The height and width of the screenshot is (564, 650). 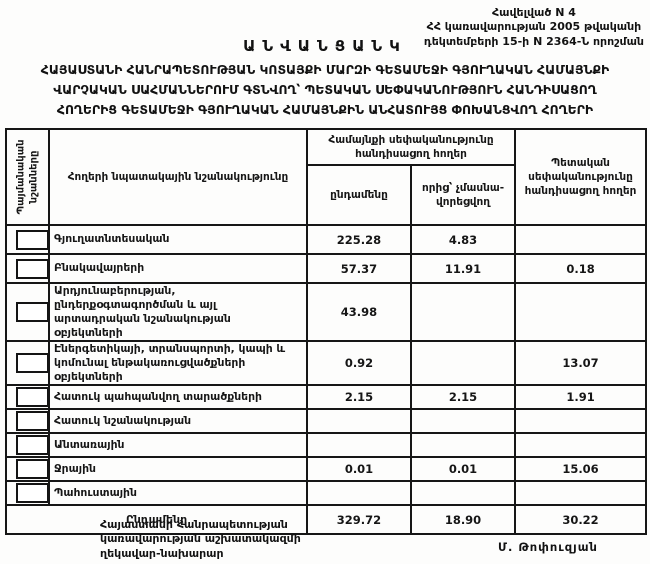 What do you see at coordinates (178, 421) in the screenshot?
I see `land-category-label: Հատուկ նշանակության` at bounding box center [178, 421].